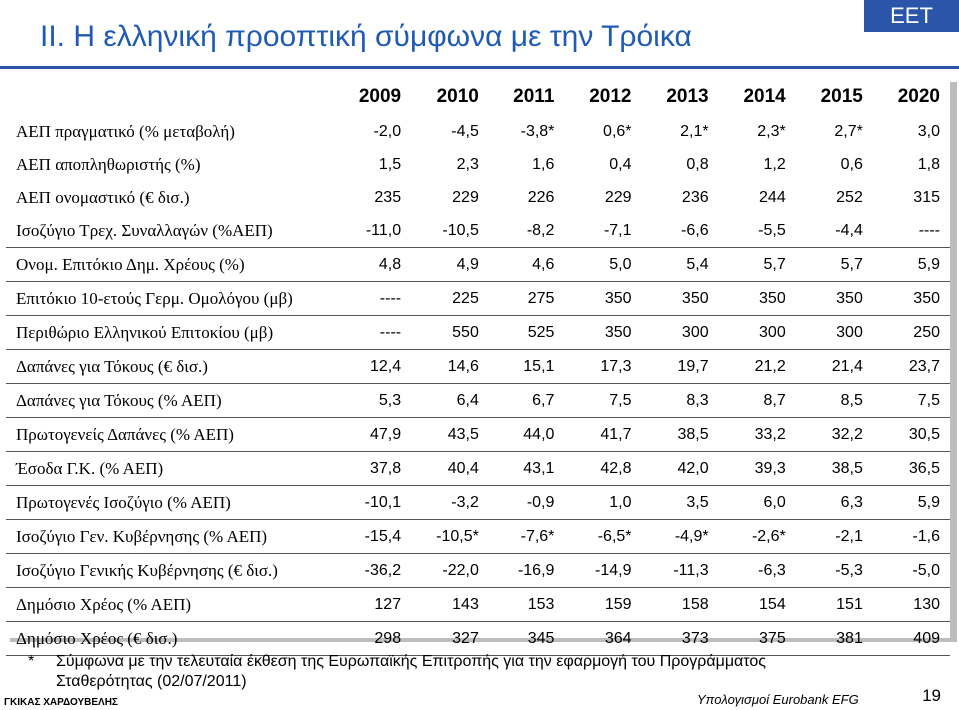  Describe the element at coordinates (757, 536) in the screenshot. I see `table-cell: -2,6*` at that location.